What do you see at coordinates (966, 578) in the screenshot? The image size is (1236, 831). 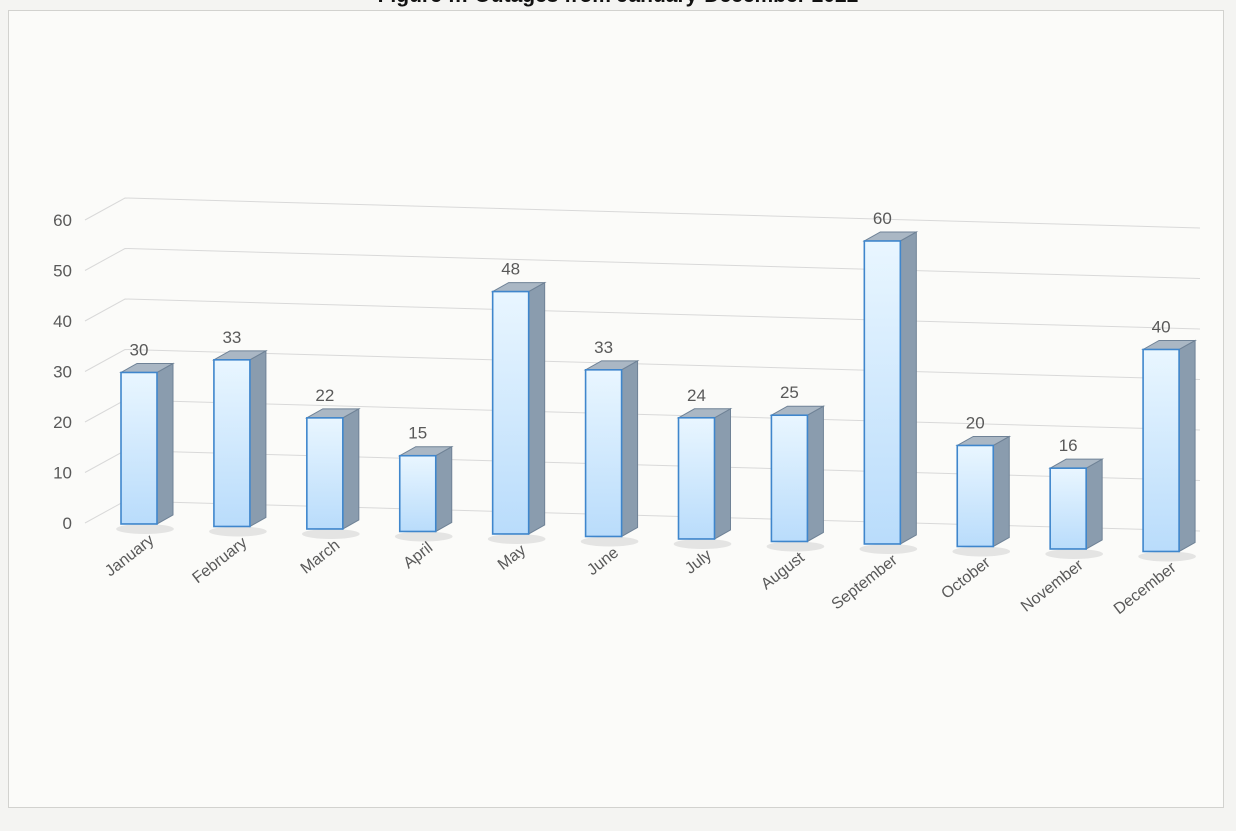 I see `x-tick-october: October` at bounding box center [966, 578].